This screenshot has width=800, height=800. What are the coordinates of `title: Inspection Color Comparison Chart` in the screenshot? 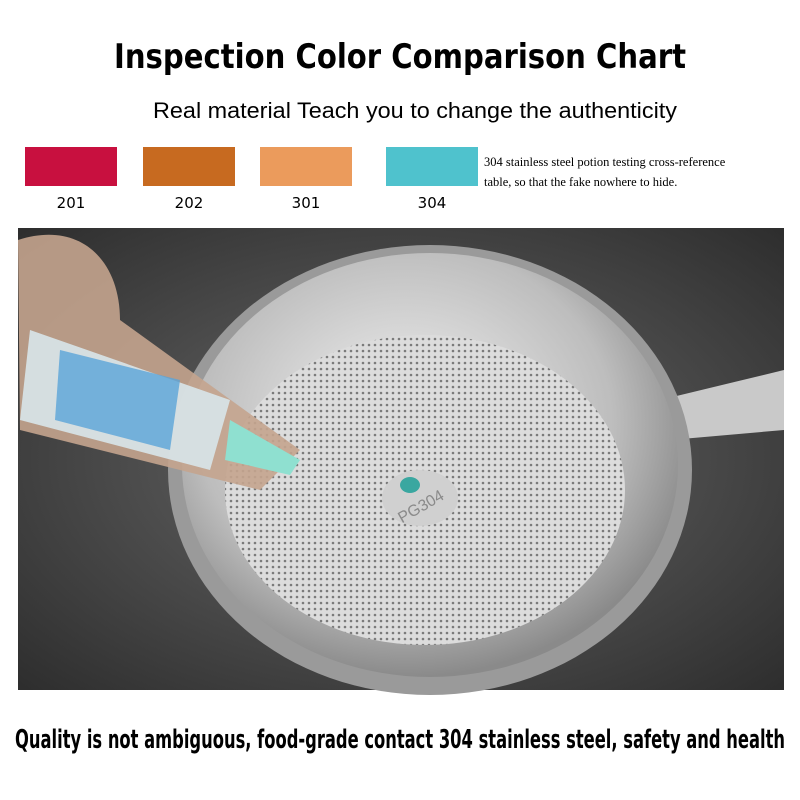 It's located at (400, 57).